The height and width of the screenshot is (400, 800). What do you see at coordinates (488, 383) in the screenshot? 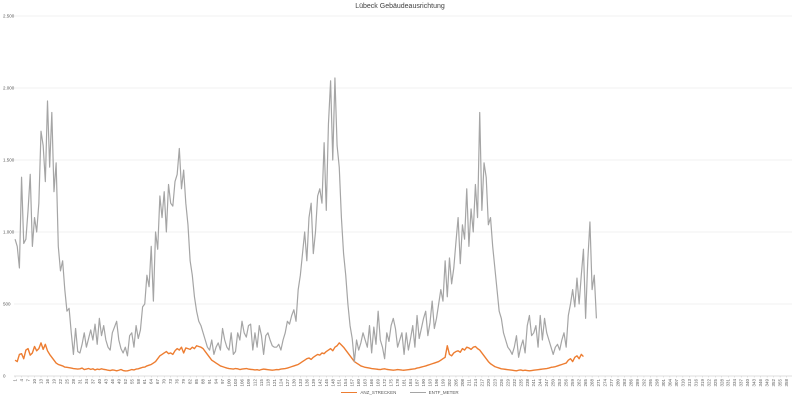
I see `x-tick-label: 220` at bounding box center [488, 383].